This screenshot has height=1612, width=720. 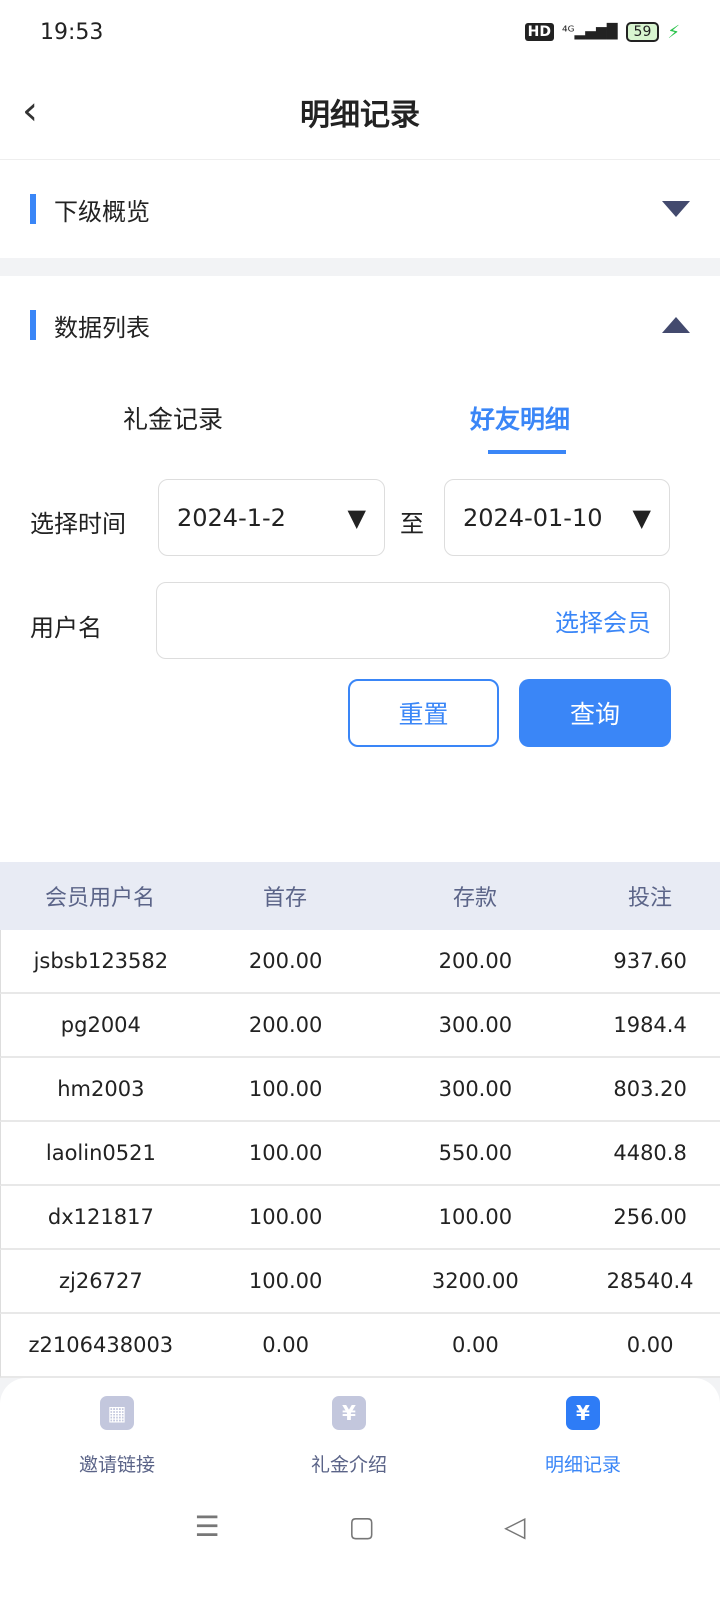 What do you see at coordinates (642, 32) in the screenshot?
I see `battery-icon: 59` at bounding box center [642, 32].